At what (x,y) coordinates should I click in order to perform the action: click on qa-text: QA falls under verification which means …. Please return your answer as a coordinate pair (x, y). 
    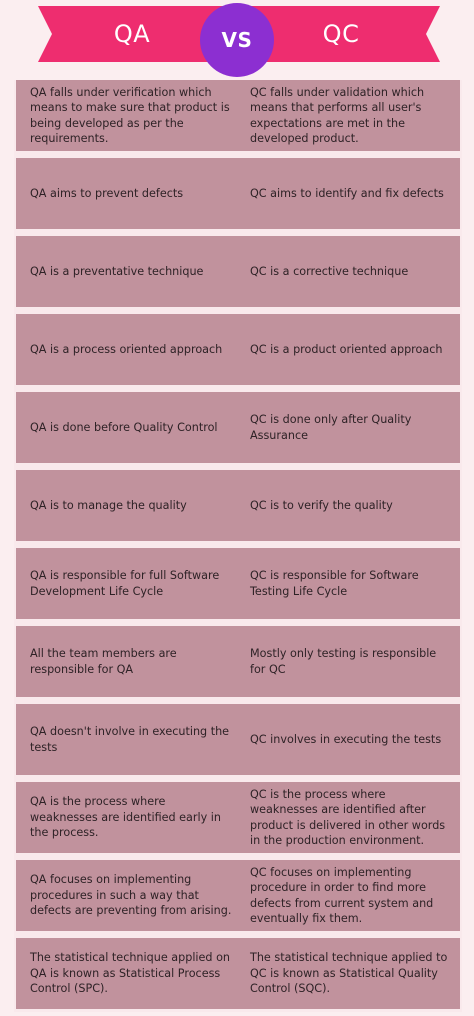
    Looking at the image, I should click on (130, 115).